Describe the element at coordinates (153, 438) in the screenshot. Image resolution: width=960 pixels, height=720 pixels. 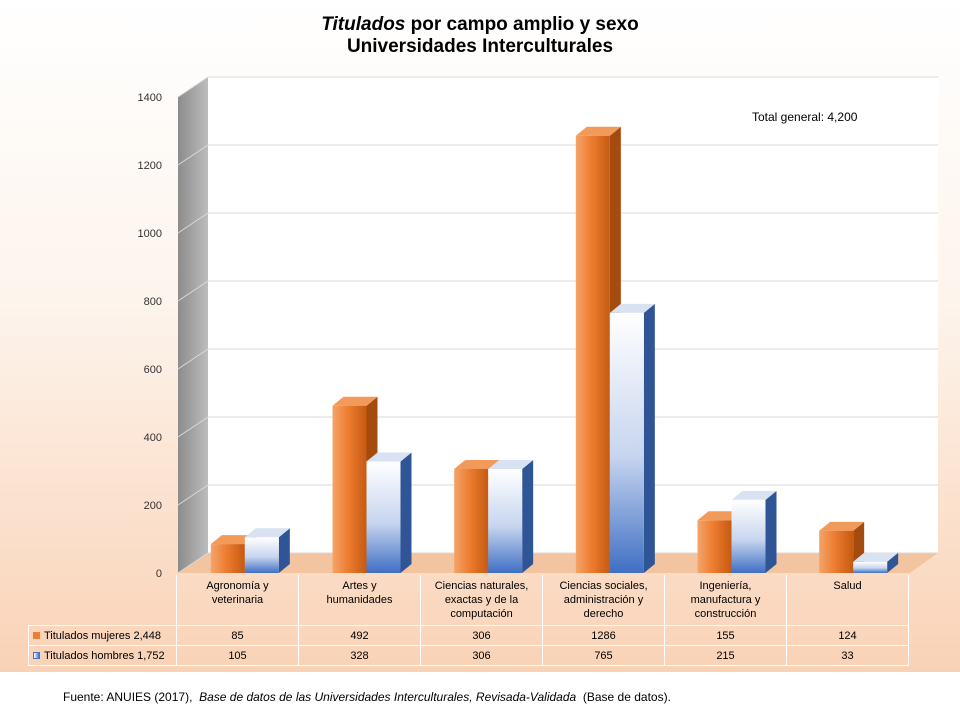
I see `y-tick-label: 400` at that location.